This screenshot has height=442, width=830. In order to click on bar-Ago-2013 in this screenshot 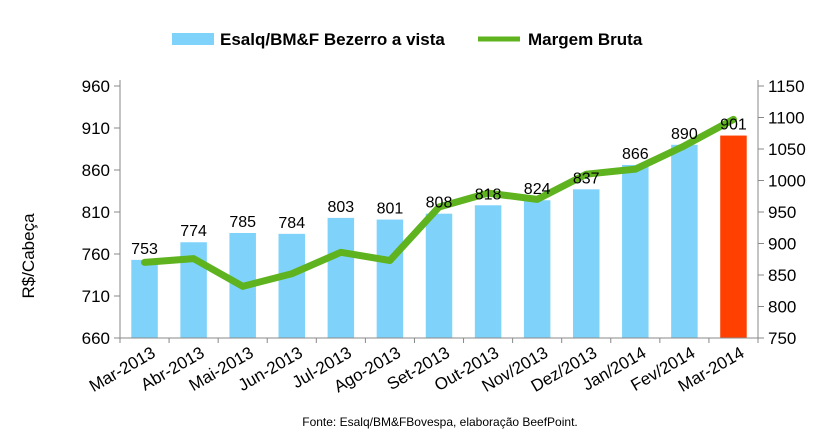, I will do `click(390, 278)`.